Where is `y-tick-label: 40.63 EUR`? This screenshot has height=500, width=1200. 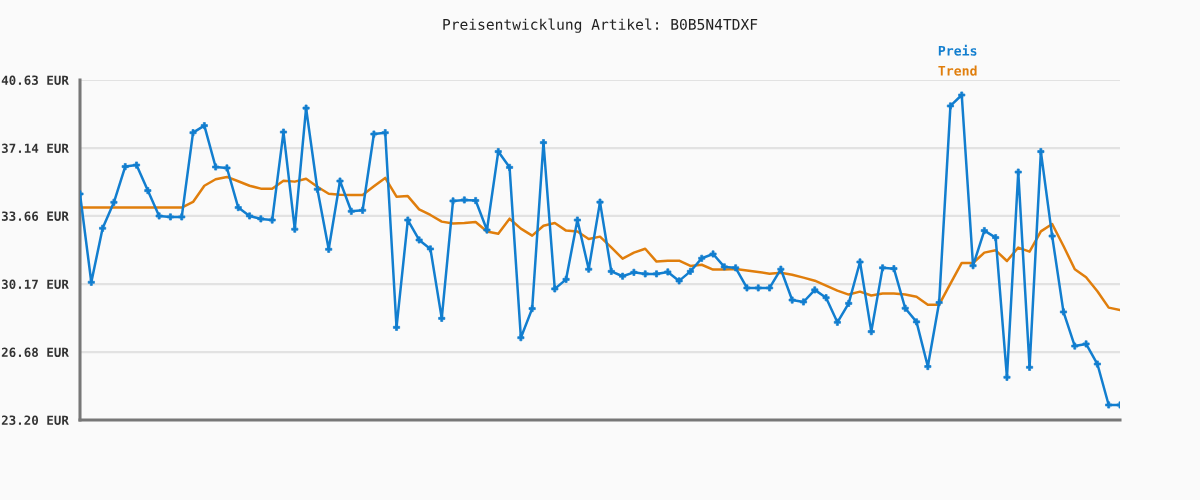 y-tick-label: 40.63 EUR is located at coordinates (35, 80).